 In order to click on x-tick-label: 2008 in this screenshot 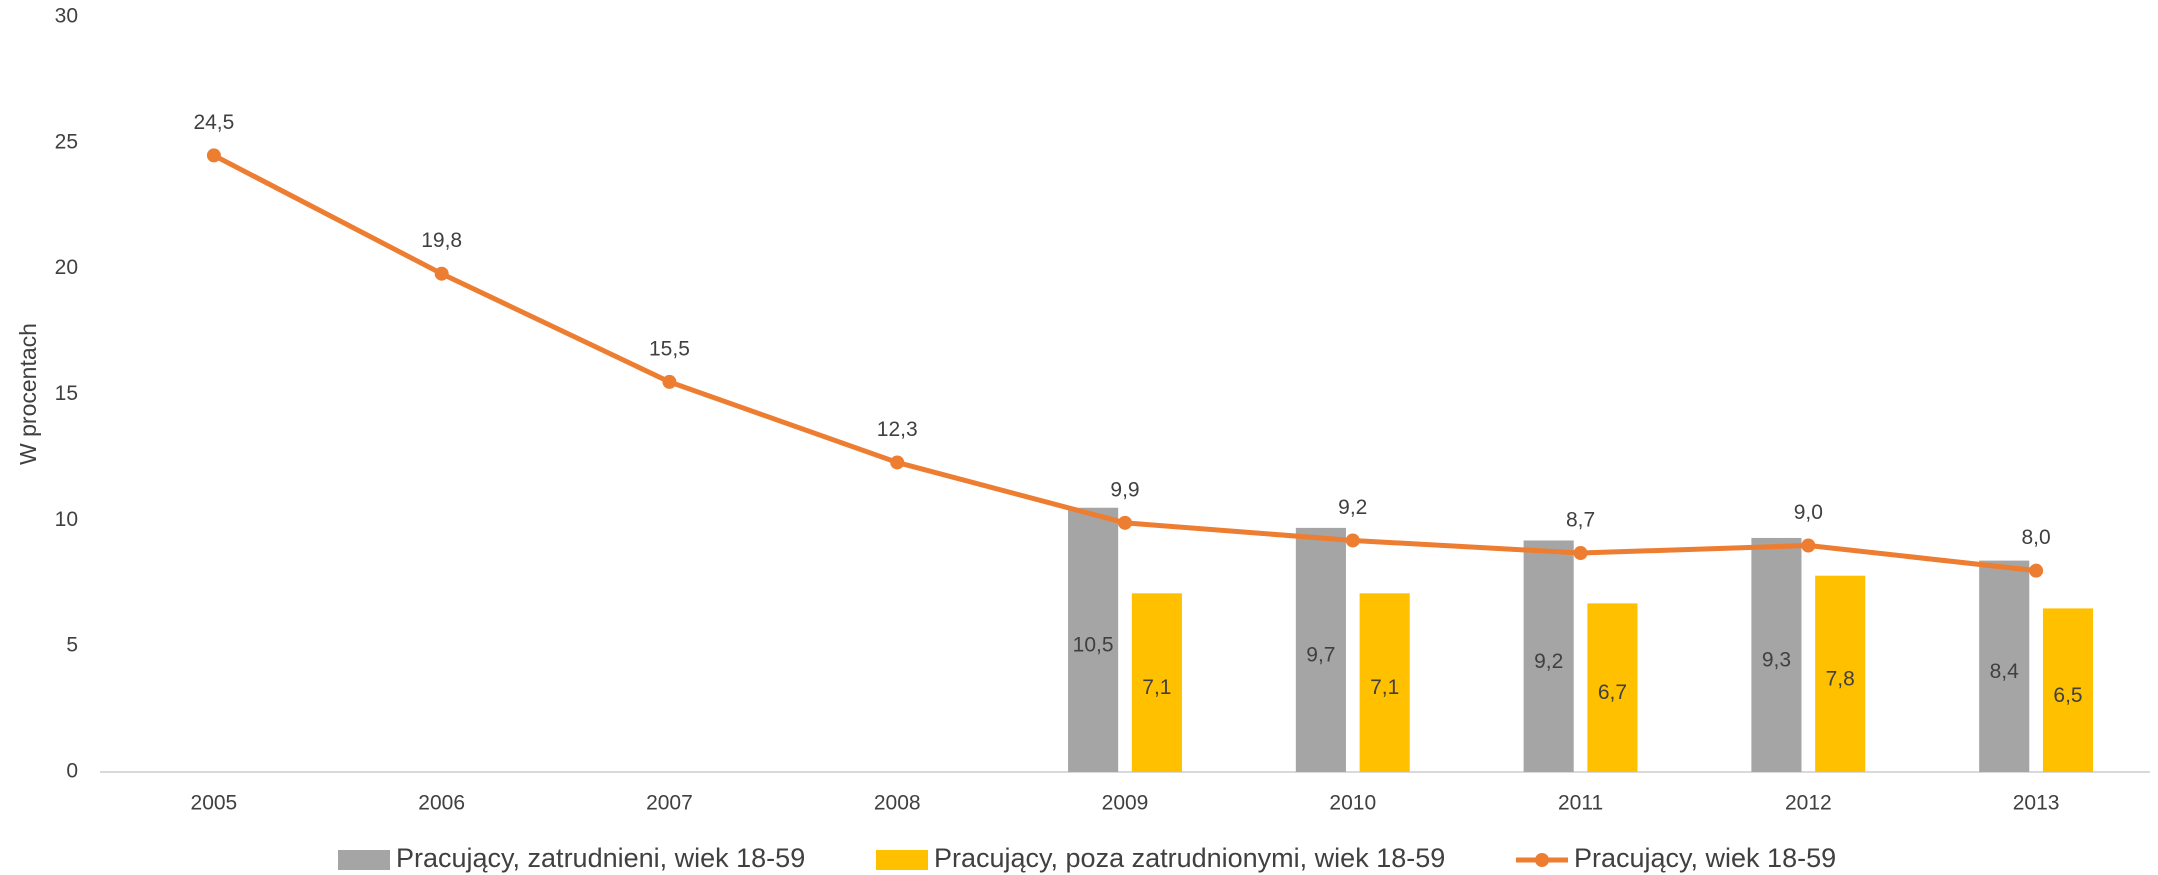, I will do `click(897, 803)`.